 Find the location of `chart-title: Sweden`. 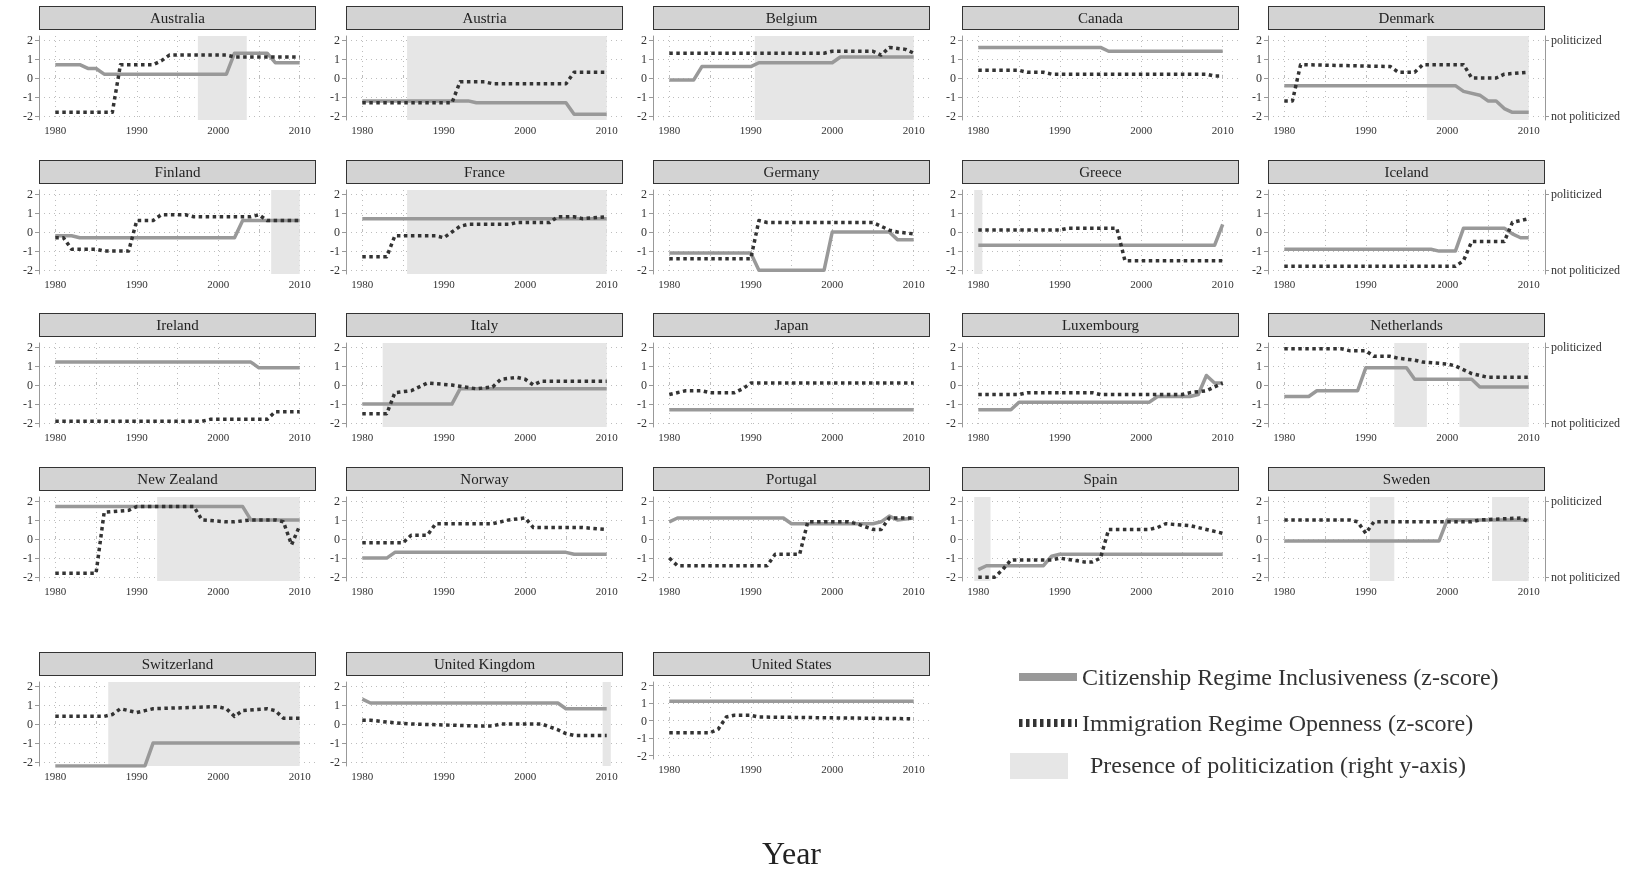

chart-title: Sweden is located at coordinates (1406, 479).